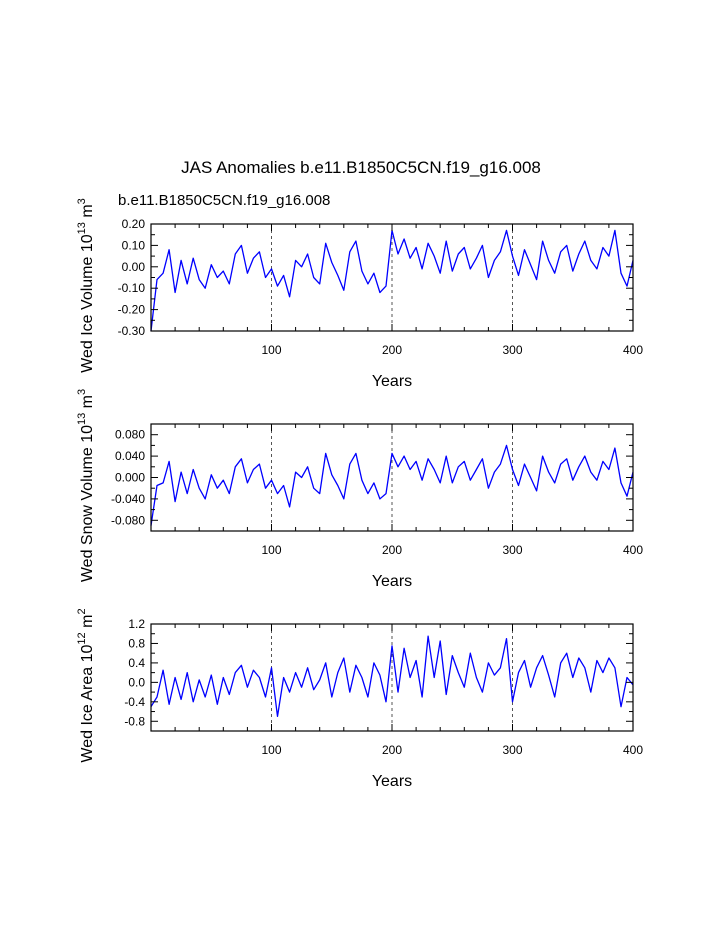  Describe the element at coordinates (134, 224) in the screenshot. I see `y-tick-label: 0.20` at that location.